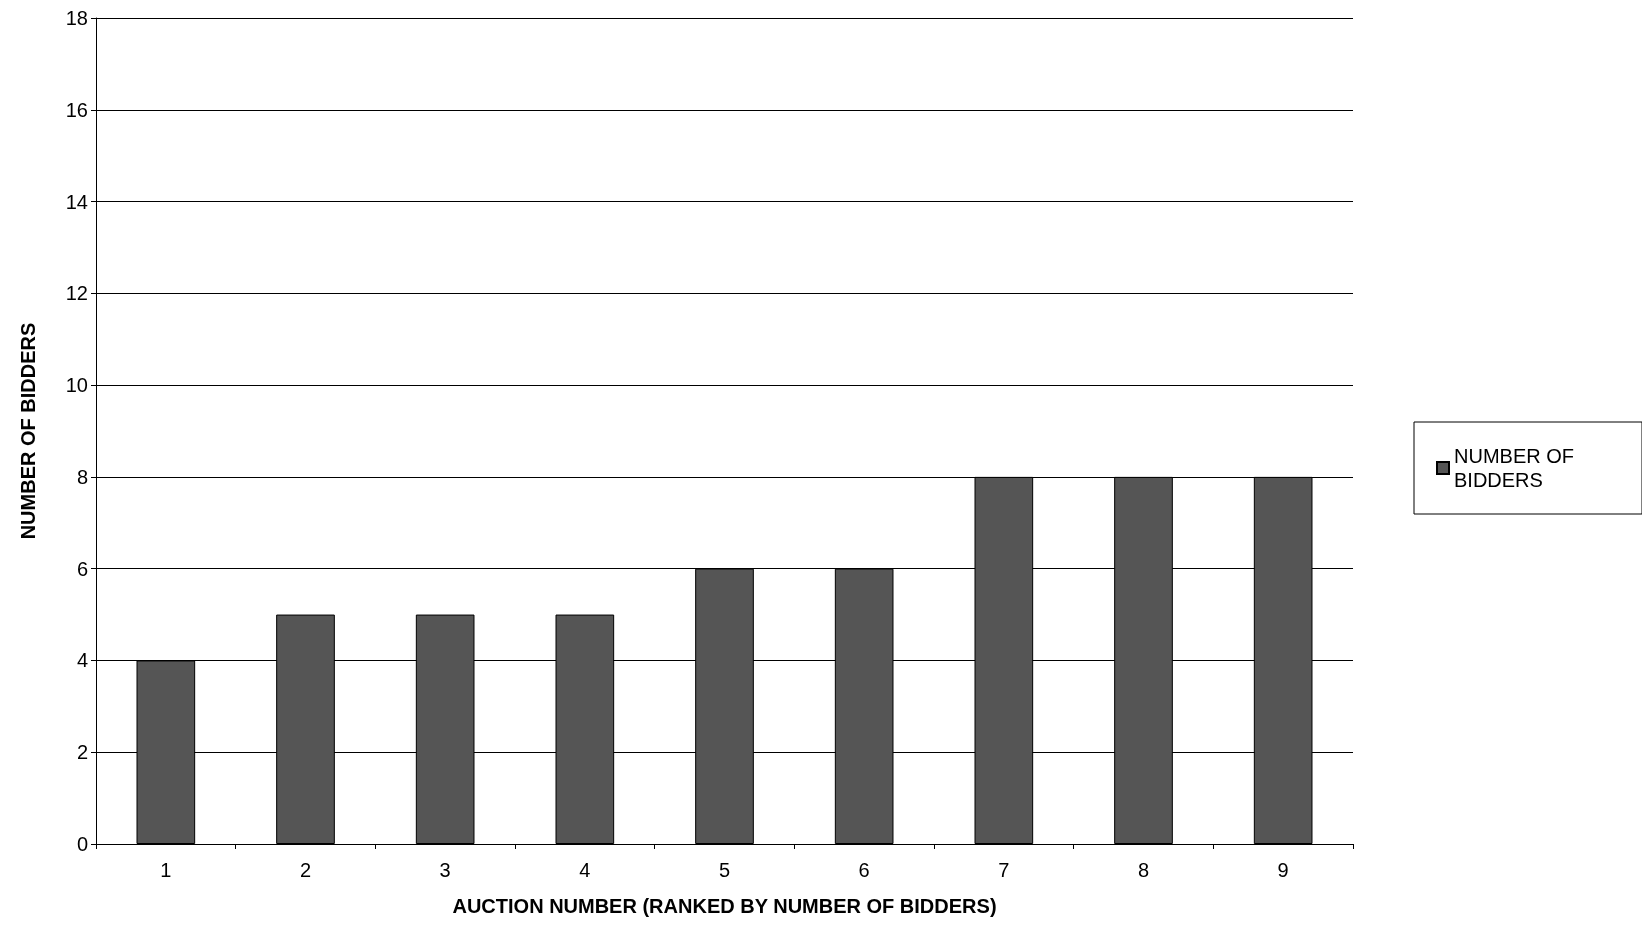  Describe the element at coordinates (166, 870) in the screenshot. I see `x-tick-label: 1` at that location.